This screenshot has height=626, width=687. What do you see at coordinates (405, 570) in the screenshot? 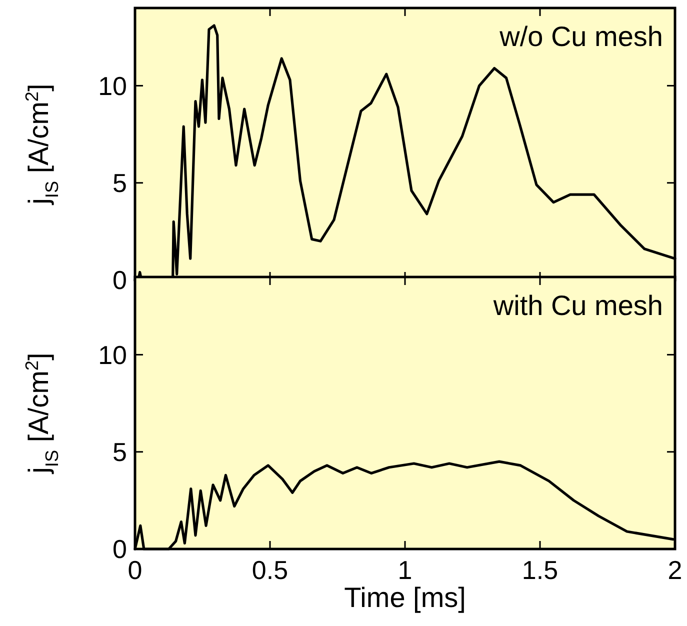
I see `x-tick-label: 1` at bounding box center [405, 570].